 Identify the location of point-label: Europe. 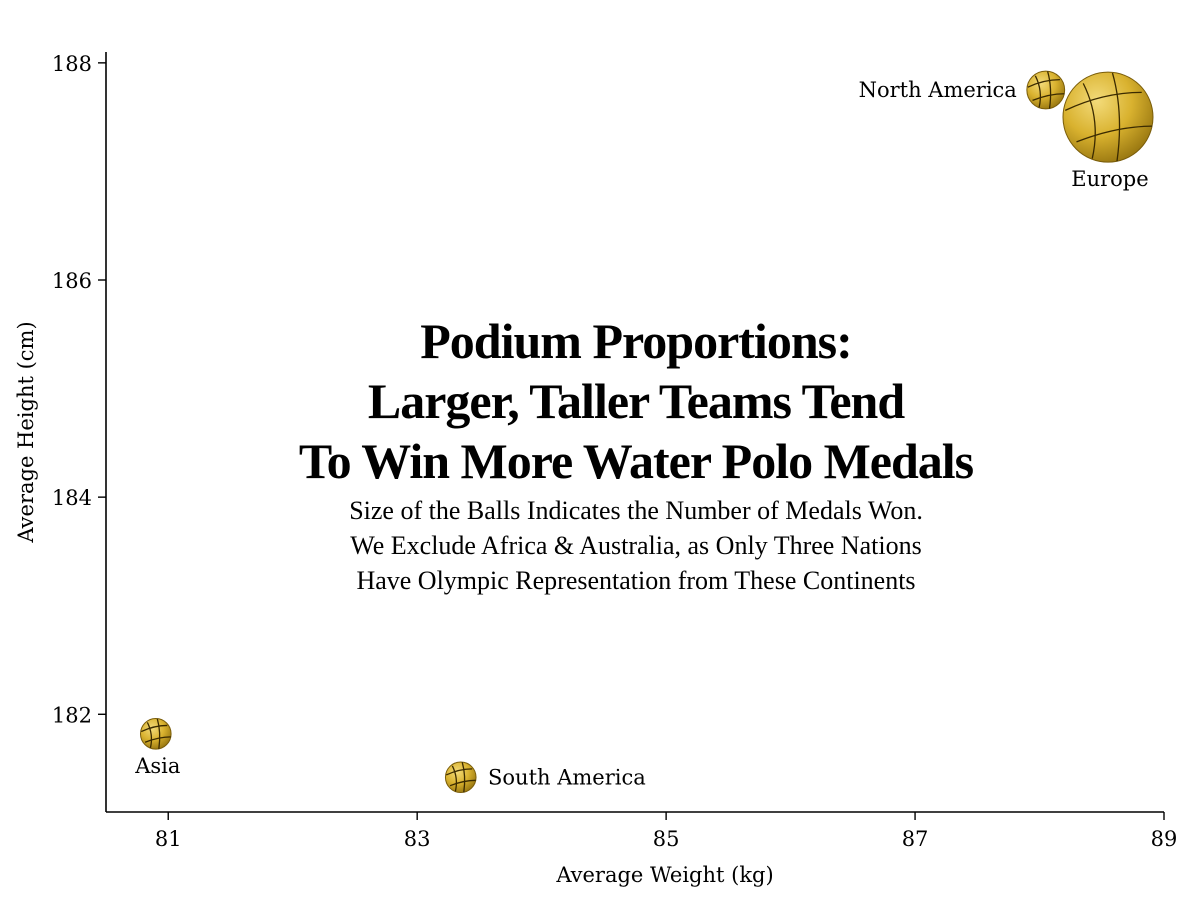
(1109, 179).